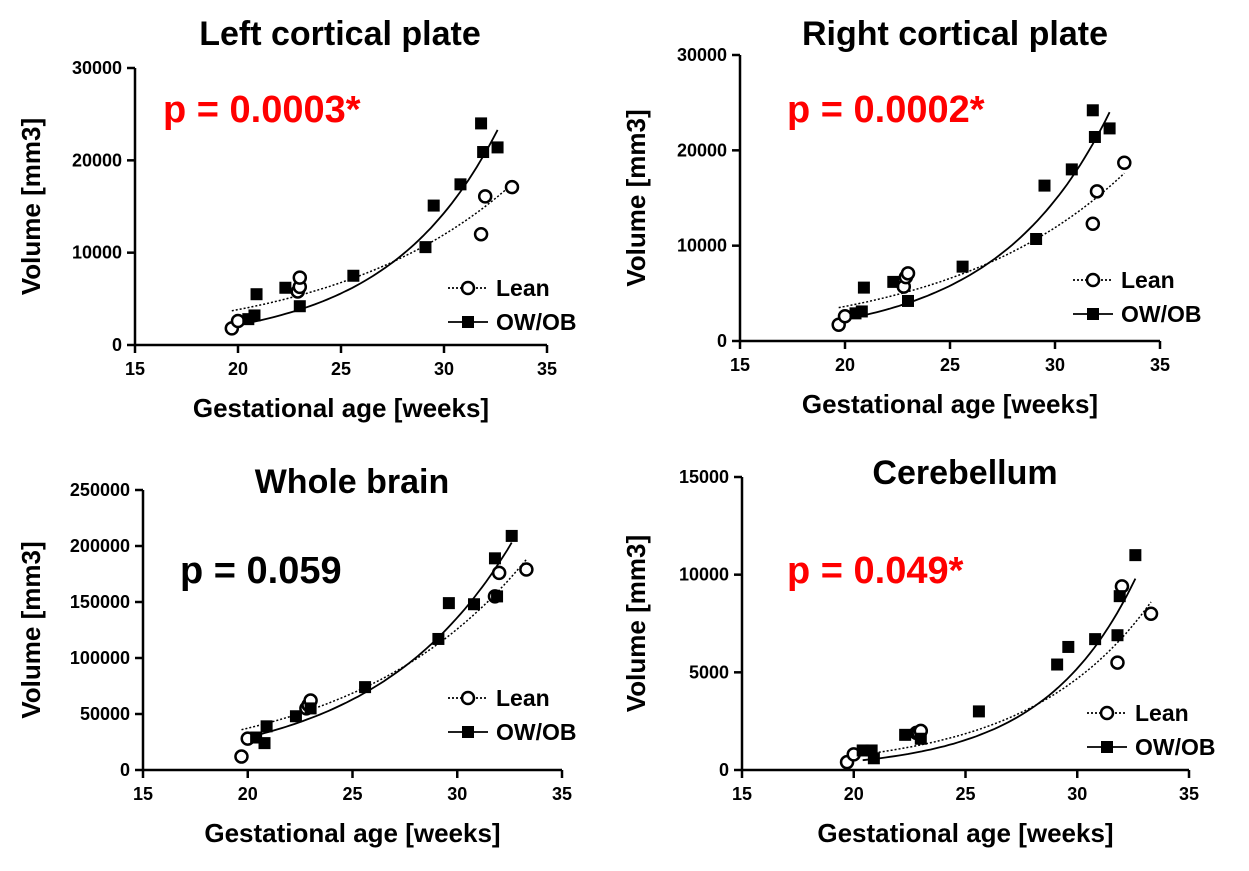 The height and width of the screenshot is (871, 1249). Describe the element at coordinates (352, 482) in the screenshot. I see `chart-title: Whole brain` at that location.